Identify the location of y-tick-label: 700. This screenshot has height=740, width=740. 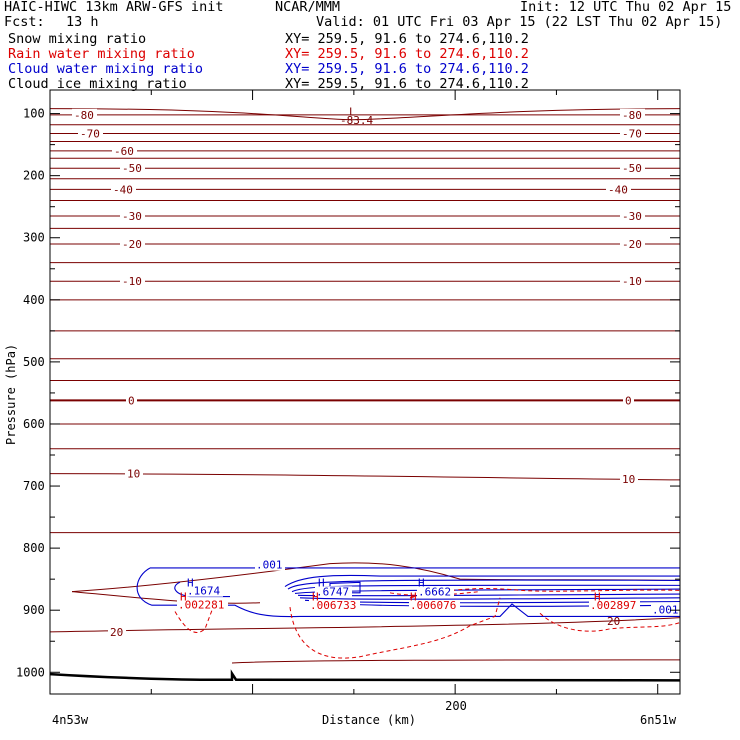
(34, 486).